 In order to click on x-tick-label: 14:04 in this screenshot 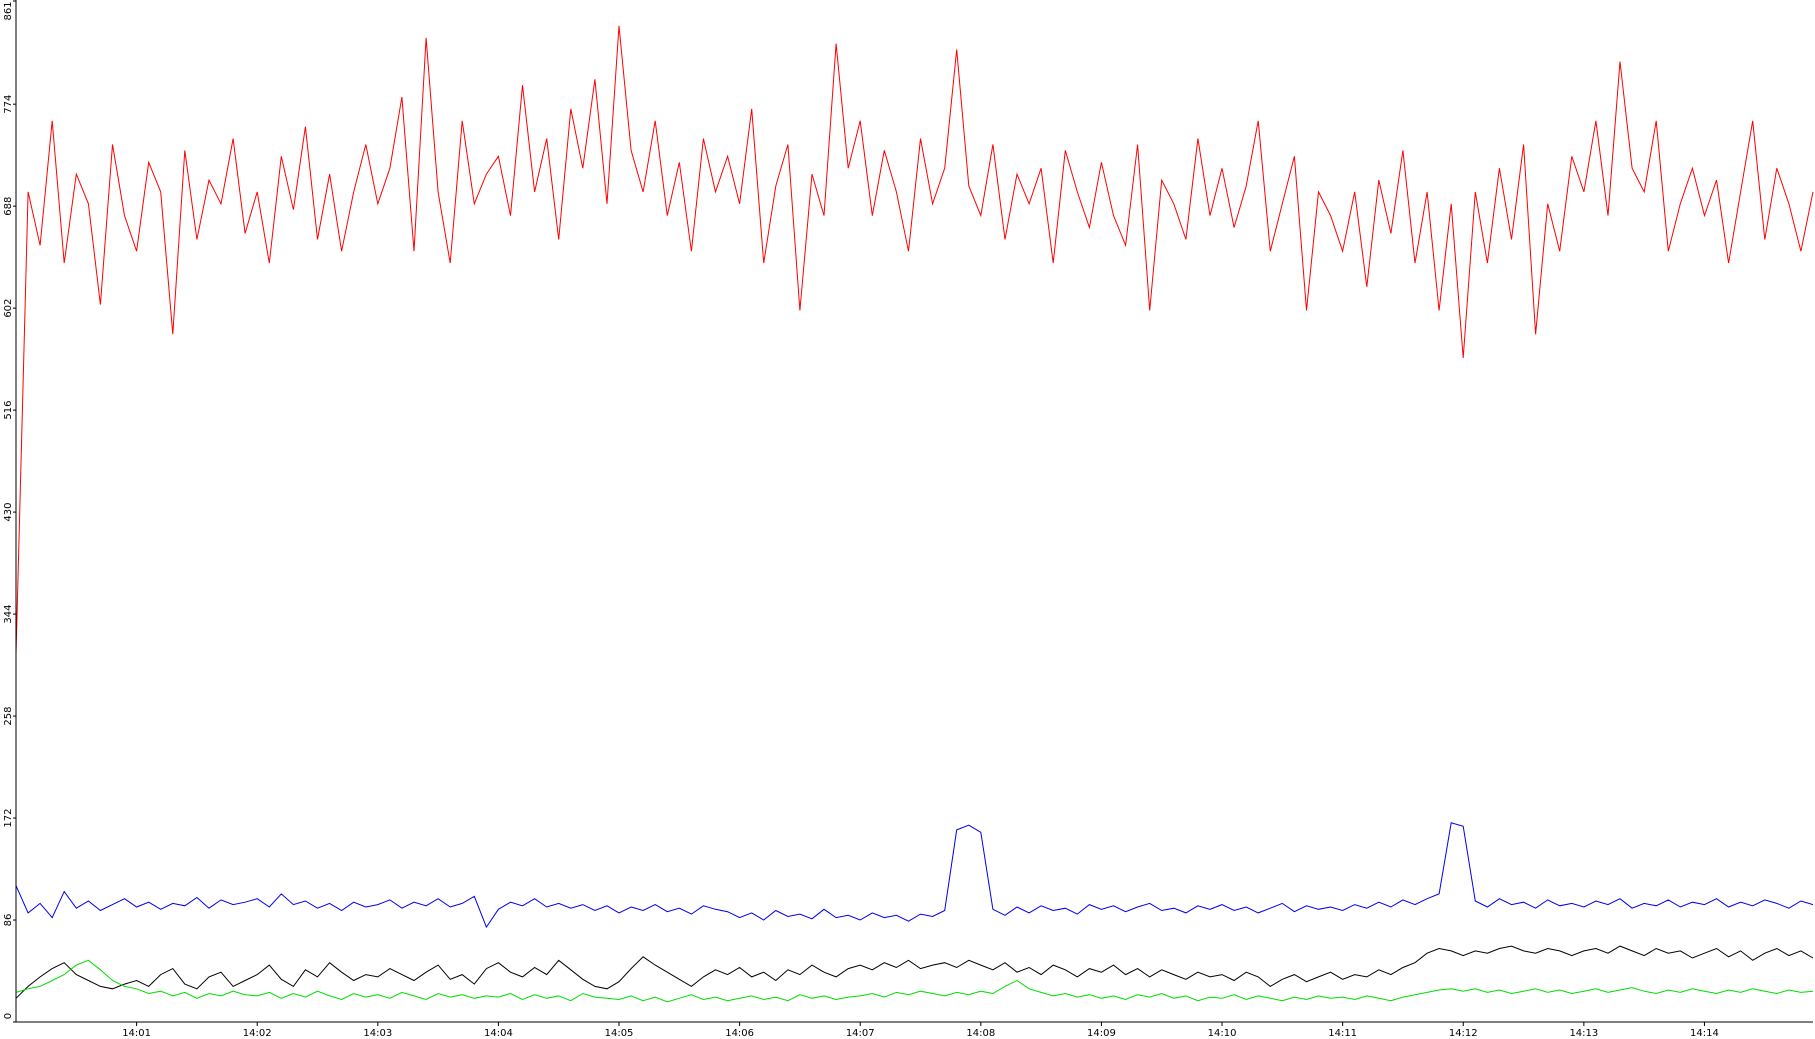, I will do `click(498, 1033)`.